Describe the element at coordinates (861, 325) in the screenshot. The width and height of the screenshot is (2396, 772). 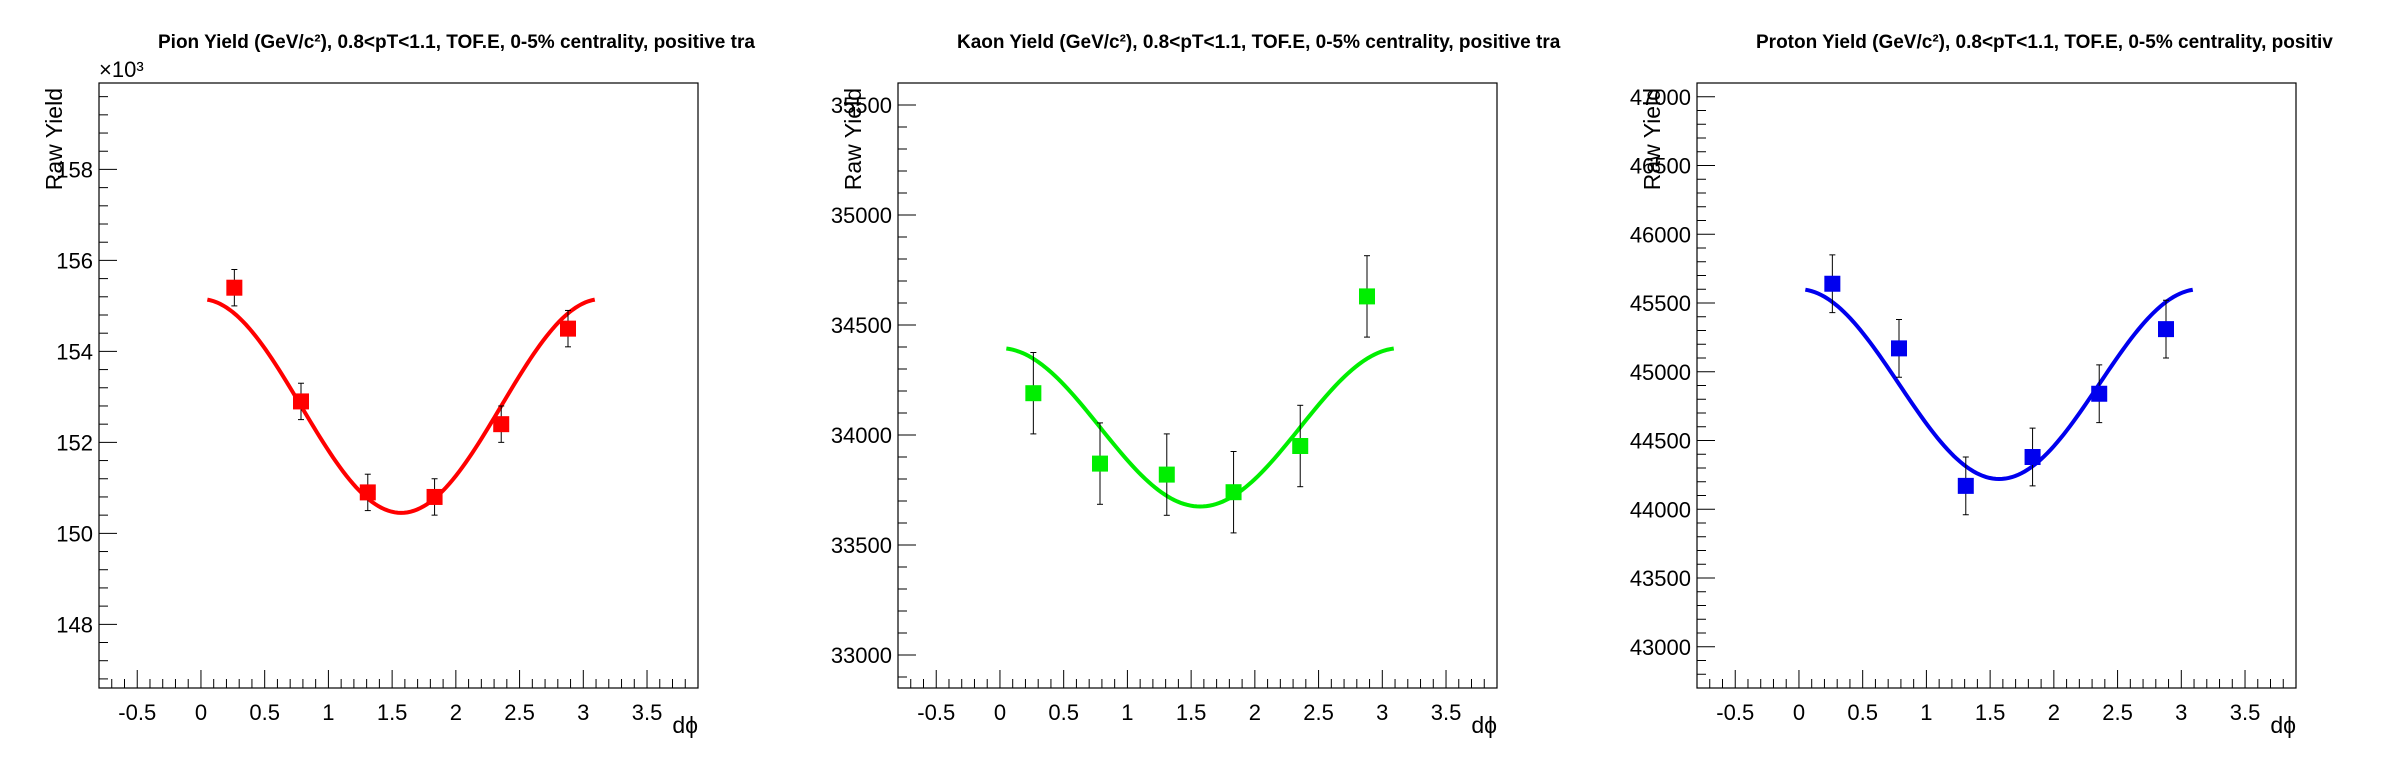
I see `y-tick-label: 34500` at that location.